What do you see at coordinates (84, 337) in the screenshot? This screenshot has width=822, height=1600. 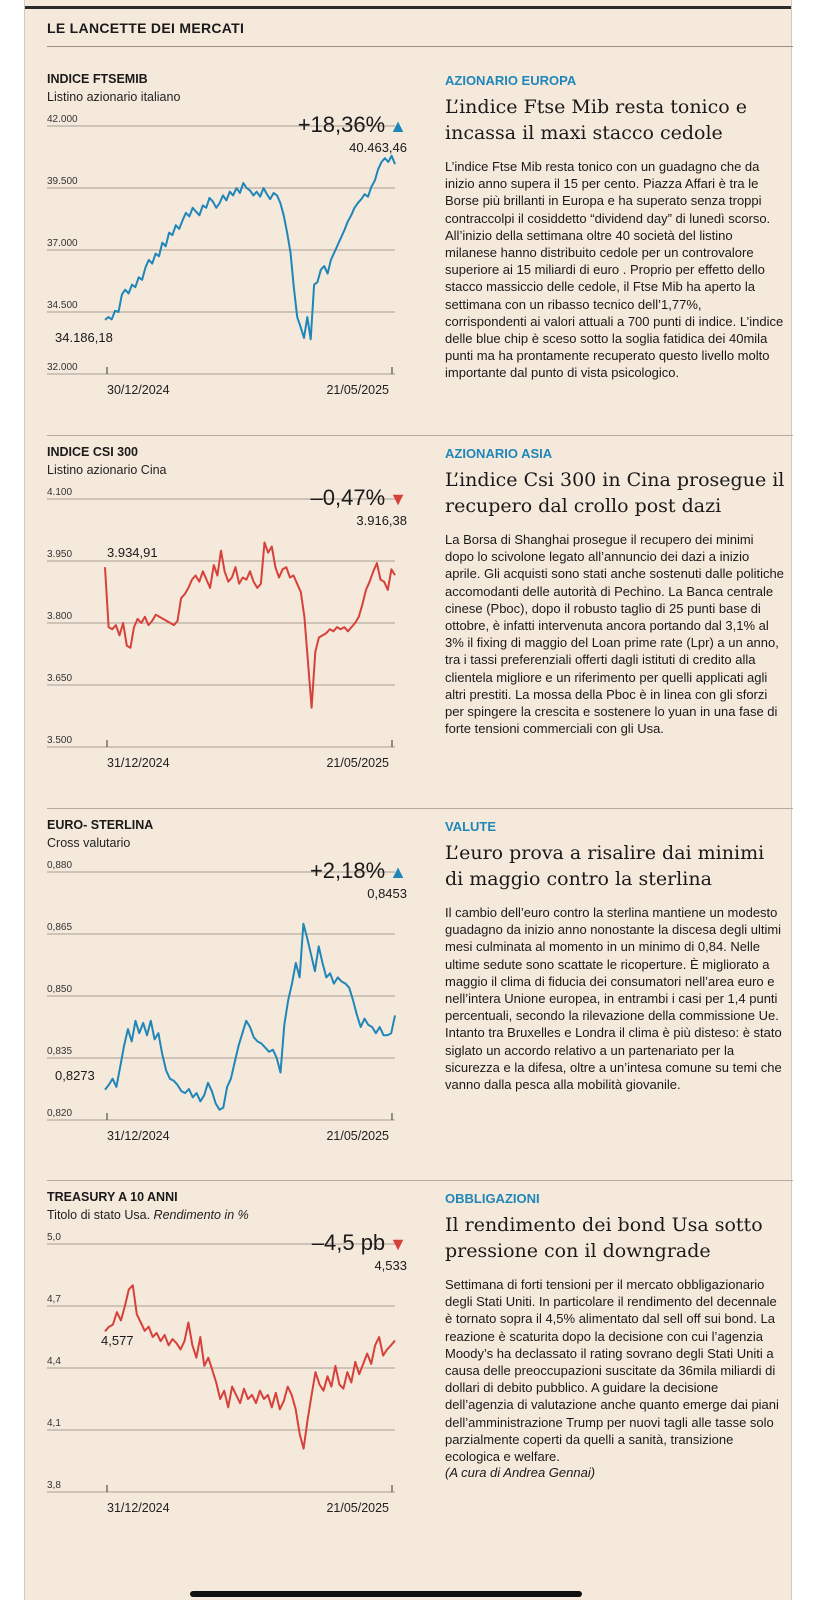 I see `start-value-label: 34.186,18` at bounding box center [84, 337].